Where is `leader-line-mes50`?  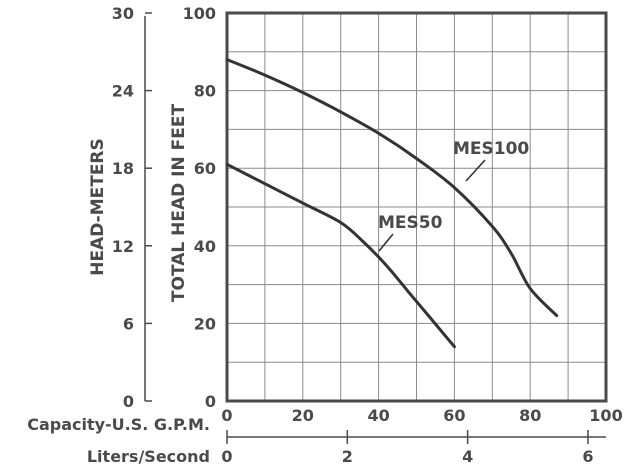
leader-line-mes50 is located at coordinates (386, 242).